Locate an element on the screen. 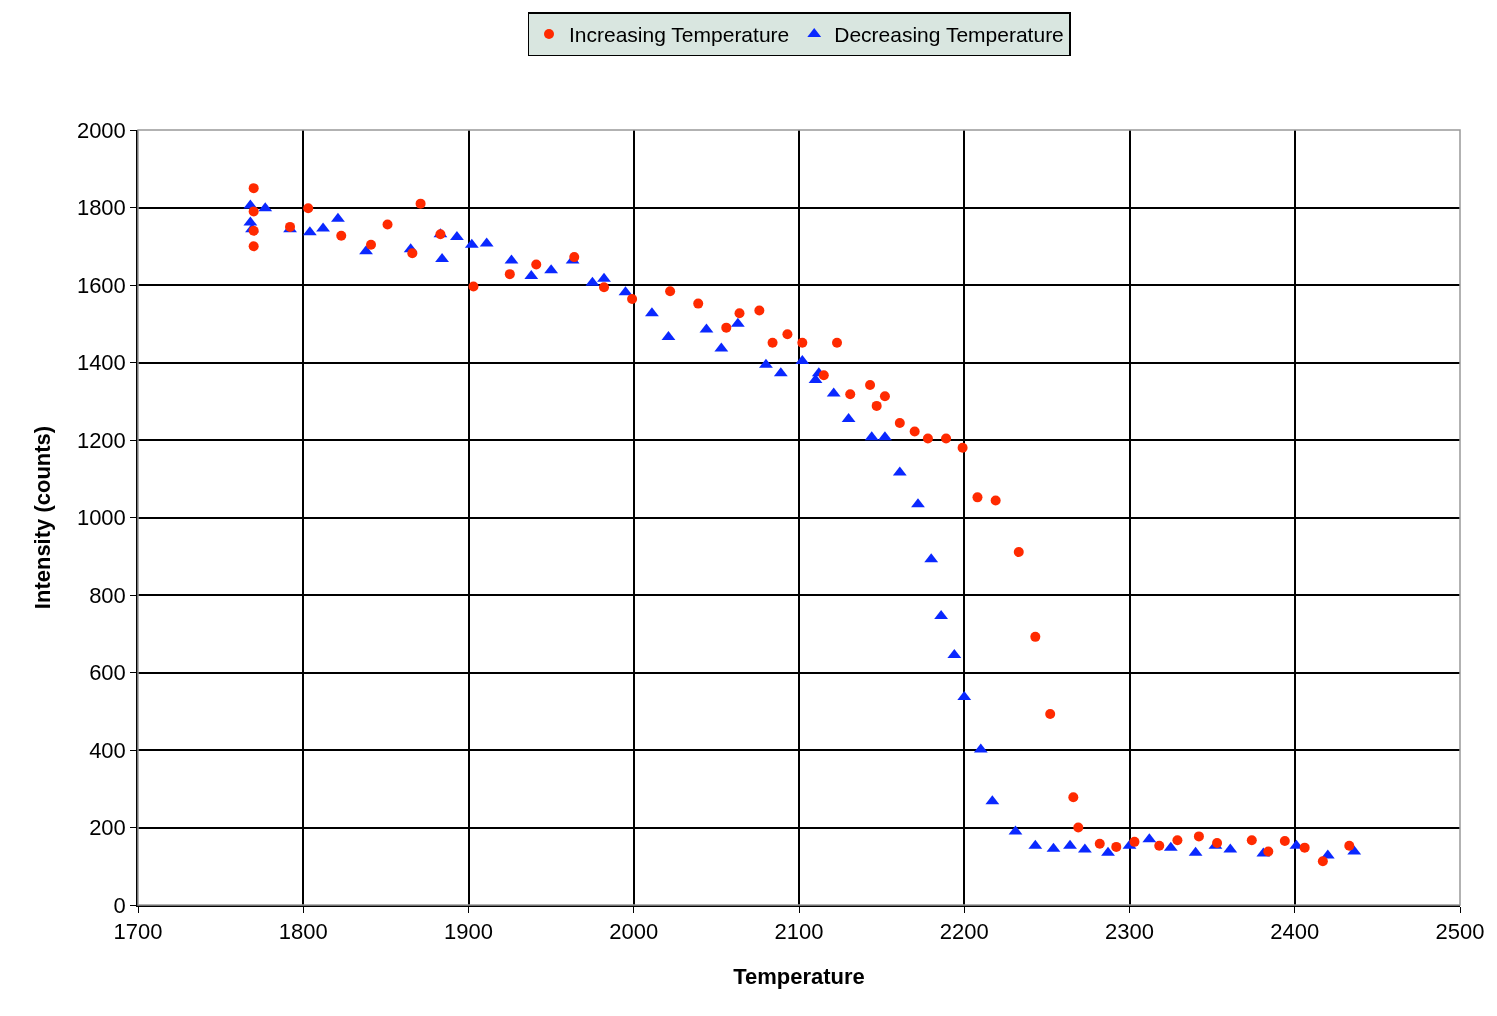 Image resolution: width=1497 pixels, height=1016 pixels. x-tick-label: 2100 is located at coordinates (799, 932).